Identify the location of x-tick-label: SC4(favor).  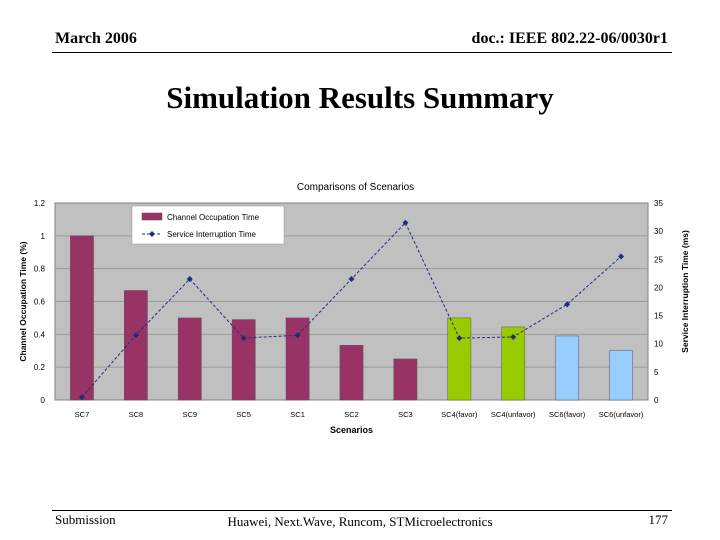
(459, 414).